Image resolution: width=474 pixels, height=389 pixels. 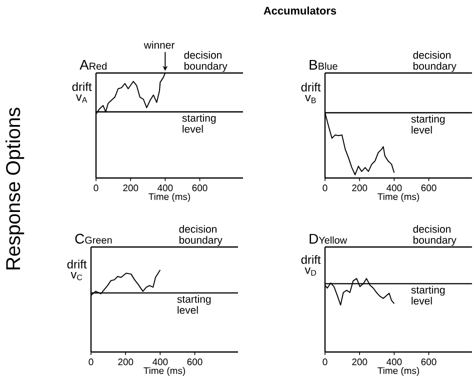 What do you see at coordinates (206, 61) in the screenshot?
I see `legend-label: decision boundary` at bounding box center [206, 61].